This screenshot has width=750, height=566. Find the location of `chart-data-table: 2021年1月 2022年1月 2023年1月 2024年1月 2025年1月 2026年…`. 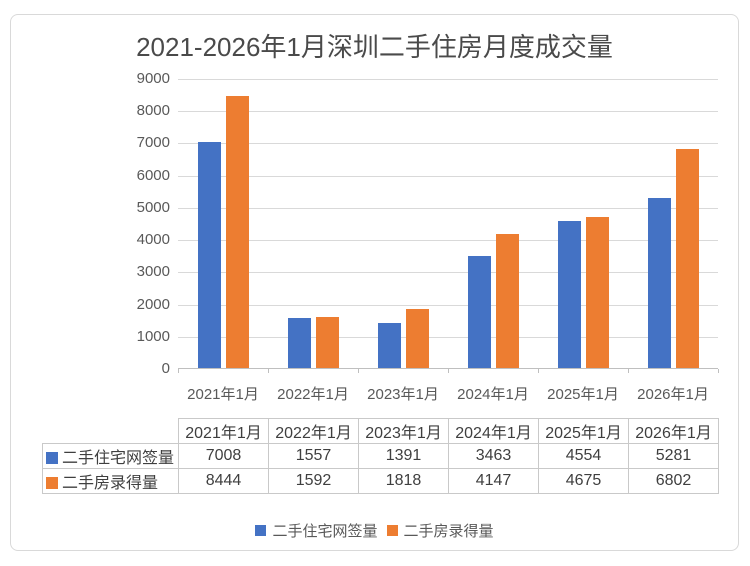

chart-data-table: 2021年1月 2022年1月 2023年1月 2024年1月 2025年1月 2026年… is located at coordinates (380, 456).